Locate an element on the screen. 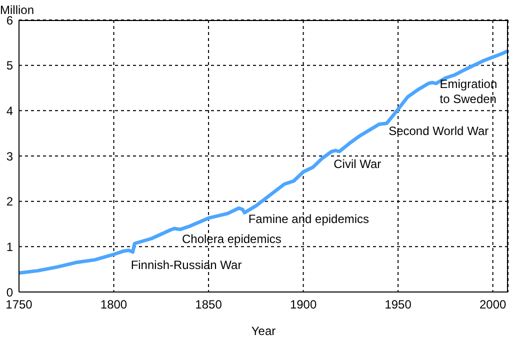 This screenshot has width=509, height=343. y-tick-label: 5 is located at coordinates (10, 65).